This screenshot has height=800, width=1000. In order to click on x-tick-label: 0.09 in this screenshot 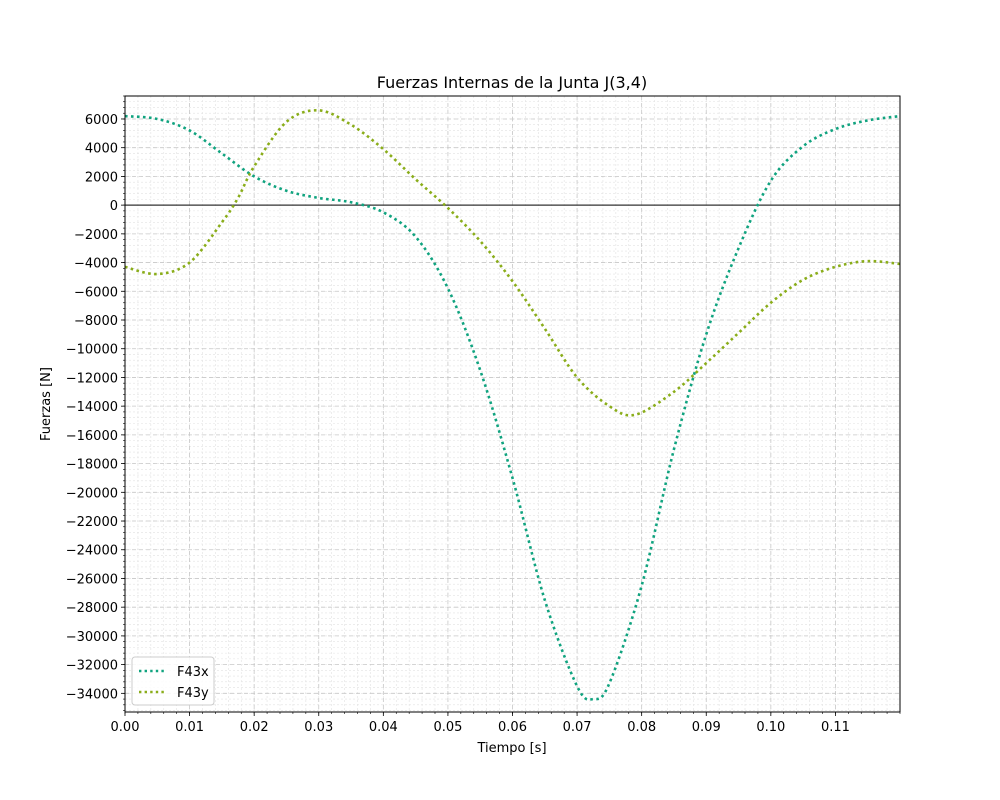, I will do `click(706, 727)`.